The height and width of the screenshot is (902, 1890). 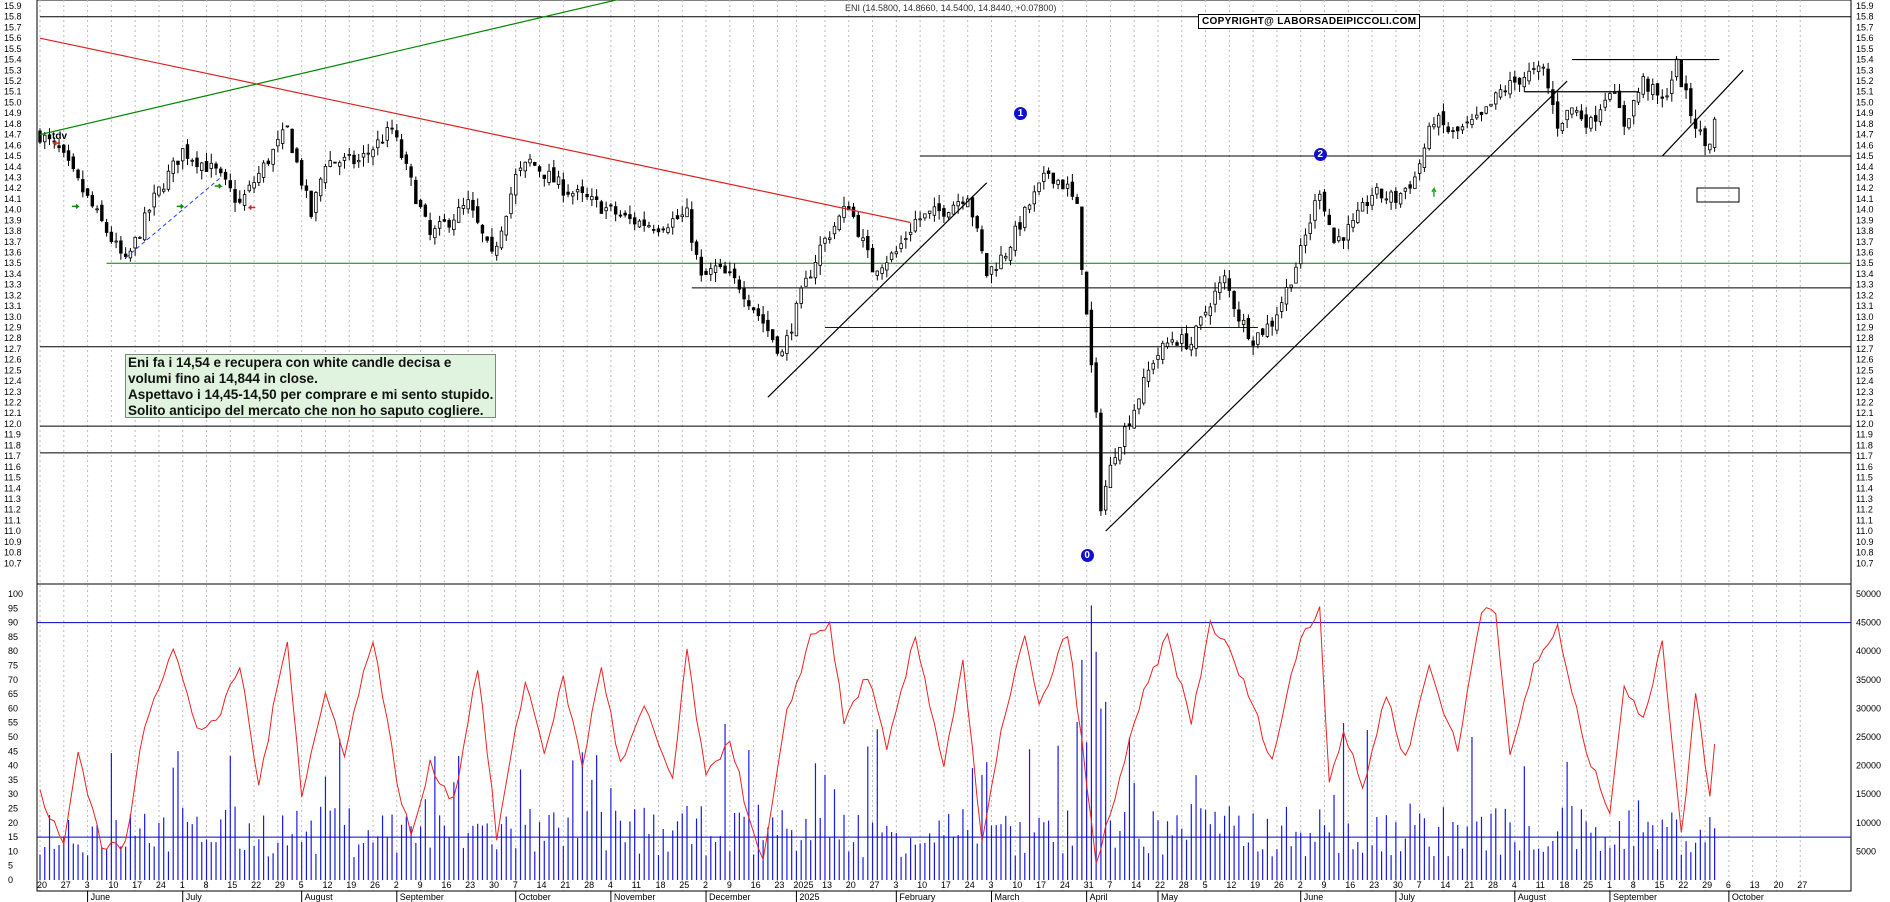 I want to click on x-tick-label: 25, so click(x=1588, y=885).